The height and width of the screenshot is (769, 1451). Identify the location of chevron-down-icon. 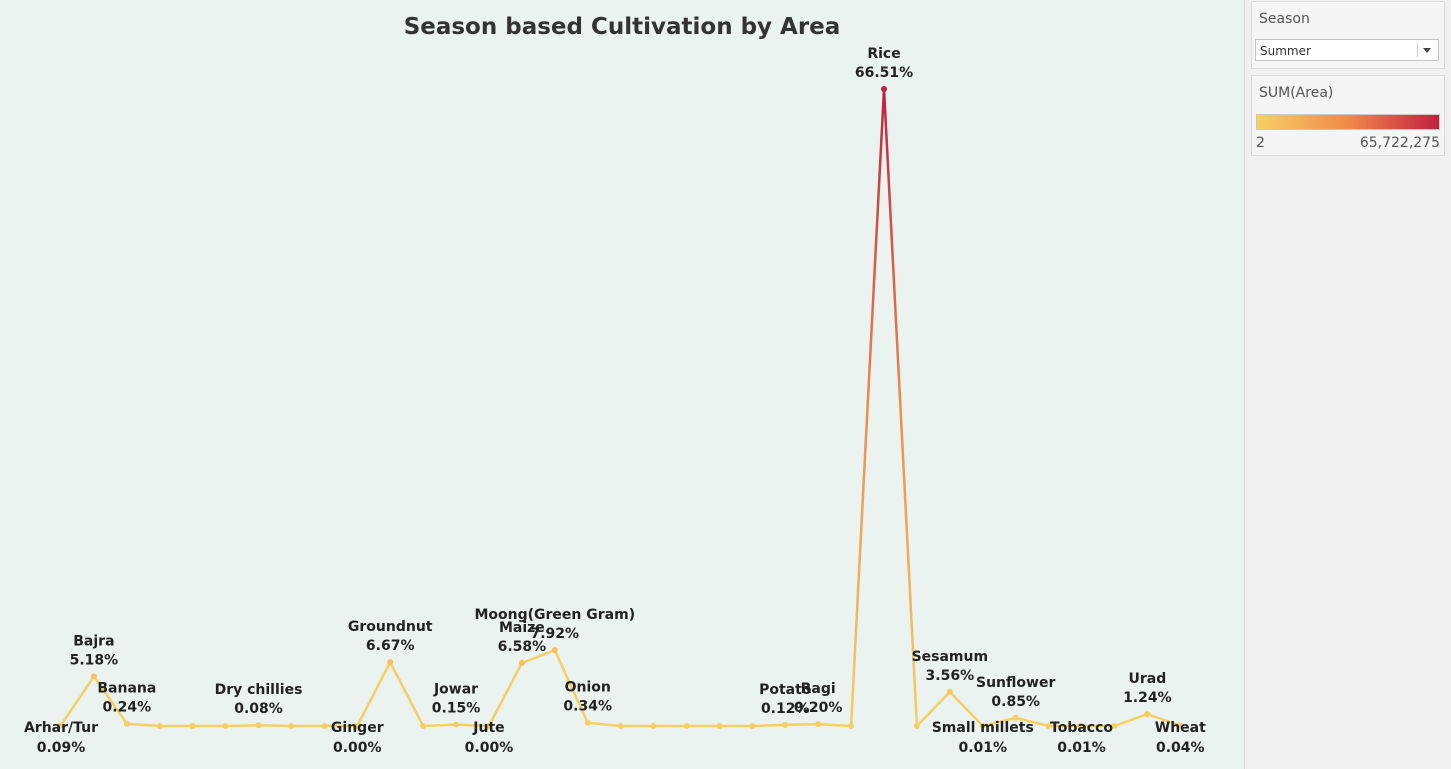
(1427, 50).